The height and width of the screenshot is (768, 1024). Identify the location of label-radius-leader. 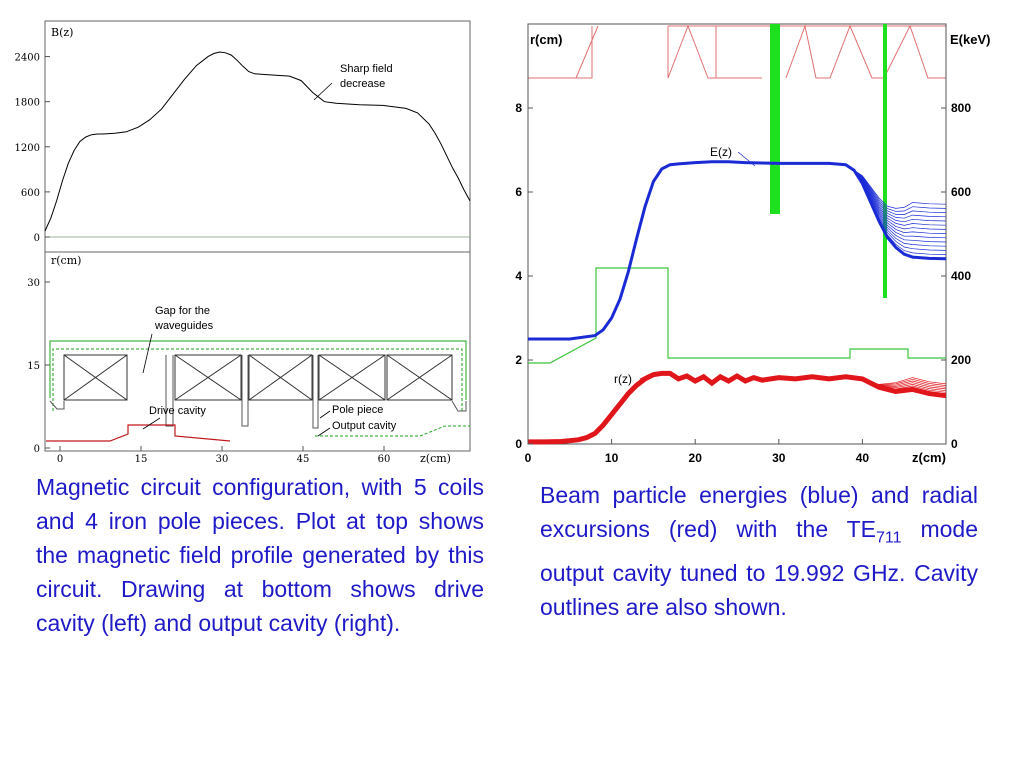
(645, 376).